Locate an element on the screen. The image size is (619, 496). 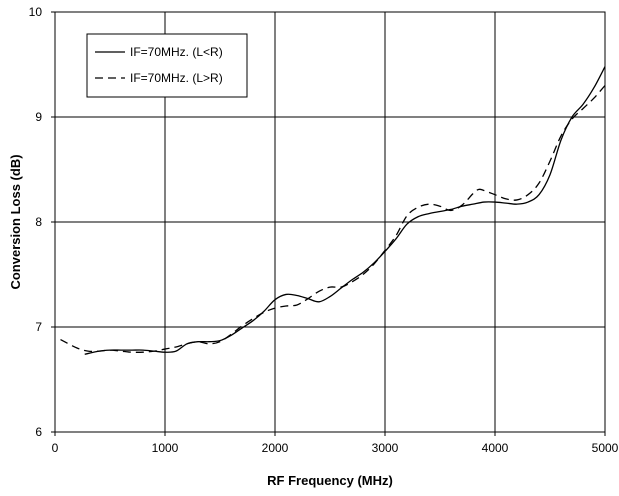
x-tick-label: 2000 is located at coordinates (275, 448).